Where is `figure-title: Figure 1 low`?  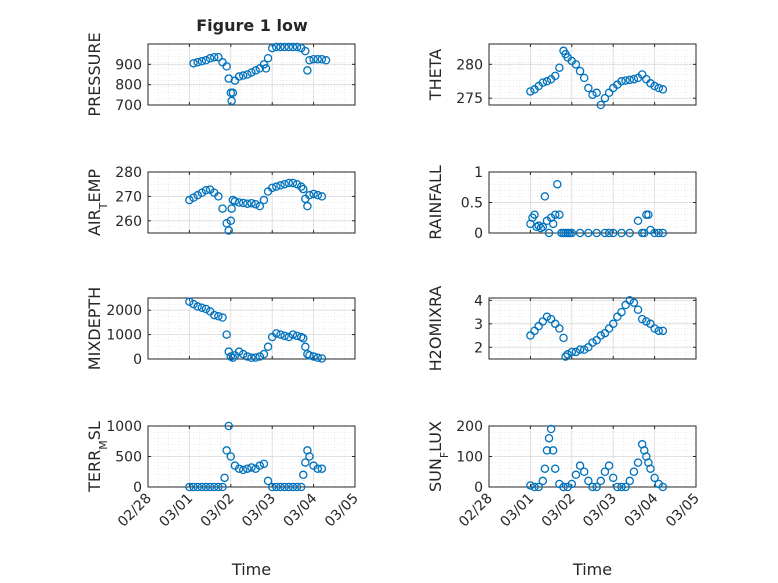
figure-title: Figure 1 low is located at coordinates (252, 25).